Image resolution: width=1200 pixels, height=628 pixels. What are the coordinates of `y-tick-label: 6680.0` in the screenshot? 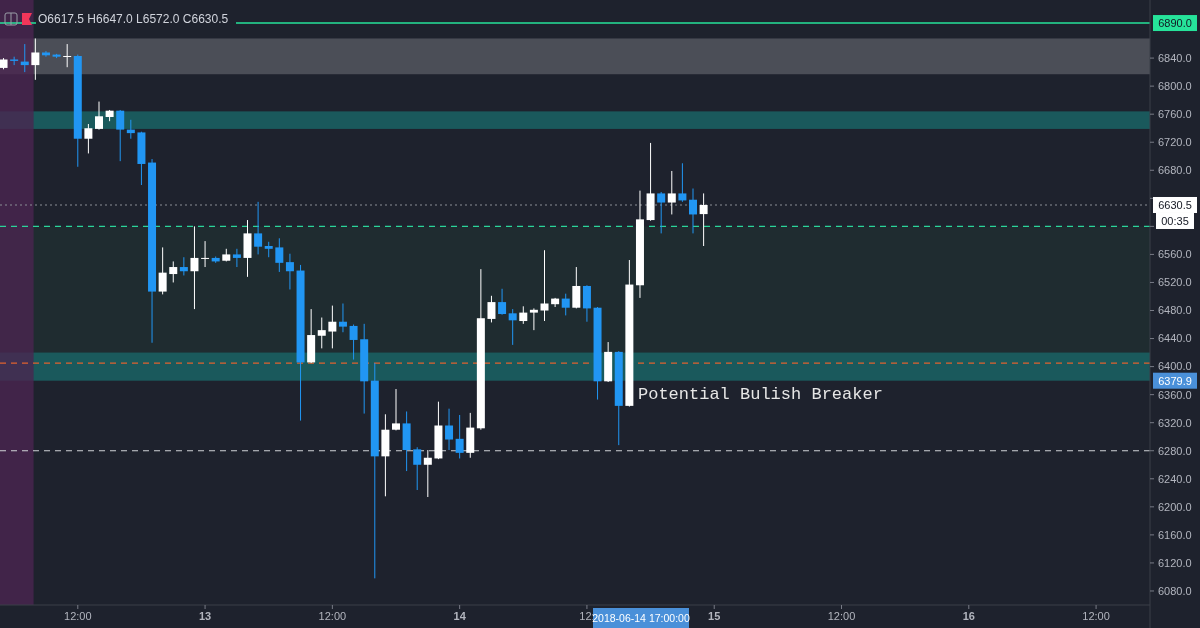 It's located at (1175, 170).